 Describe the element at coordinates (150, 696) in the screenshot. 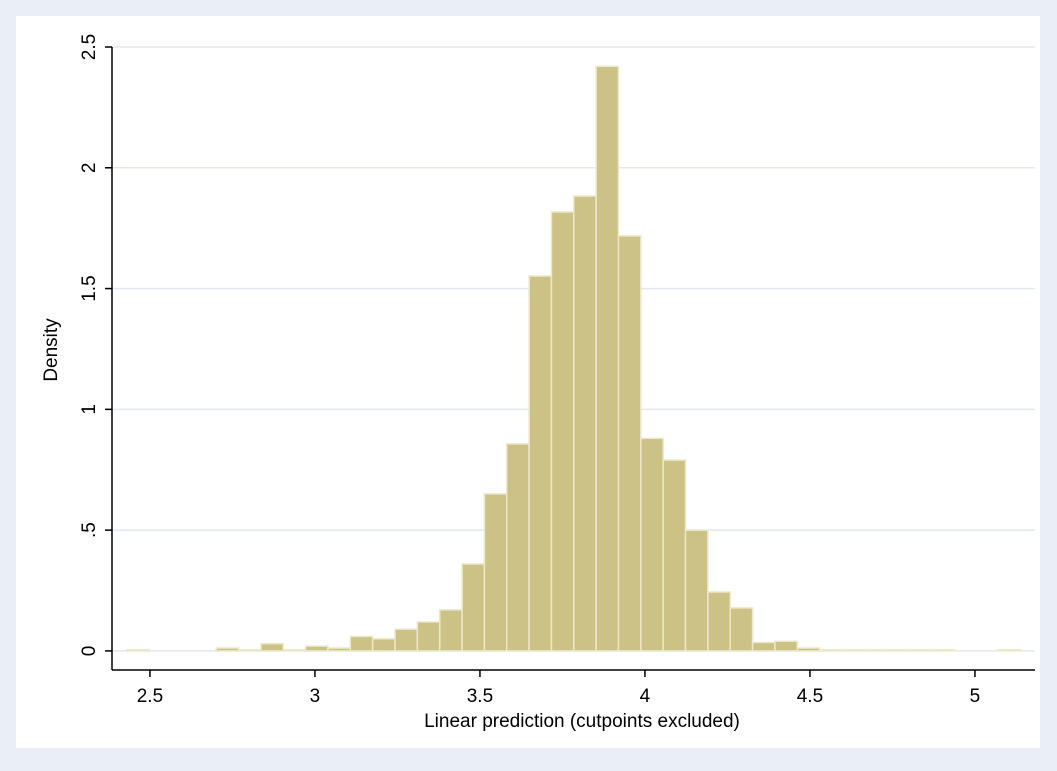

I see `x-tick-label: 2.5` at that location.